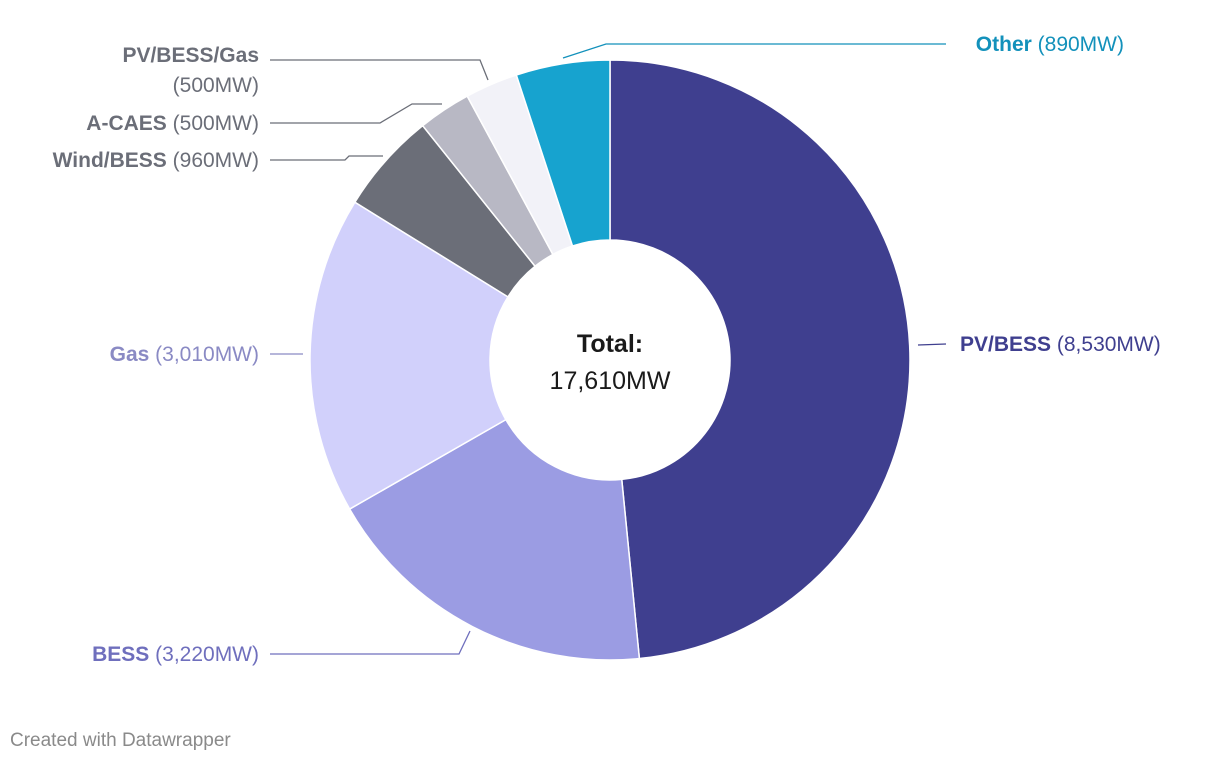 The image size is (1220, 766). I want to click on leader-line-pv-bess, so click(932, 344).